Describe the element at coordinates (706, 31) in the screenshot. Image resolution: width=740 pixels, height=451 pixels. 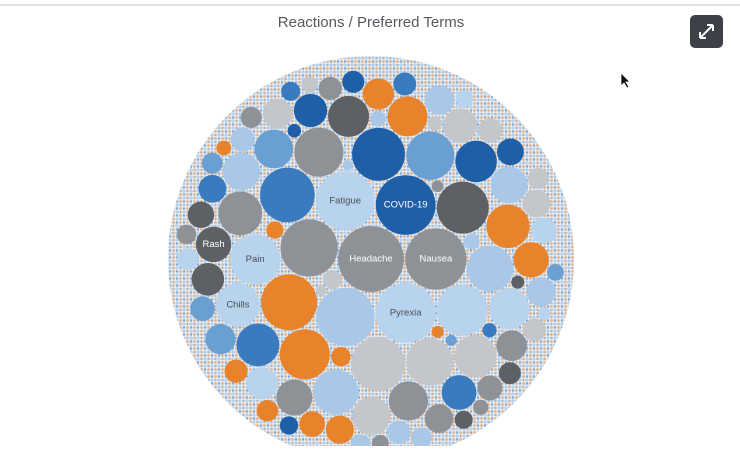
I see `expand-button` at that location.